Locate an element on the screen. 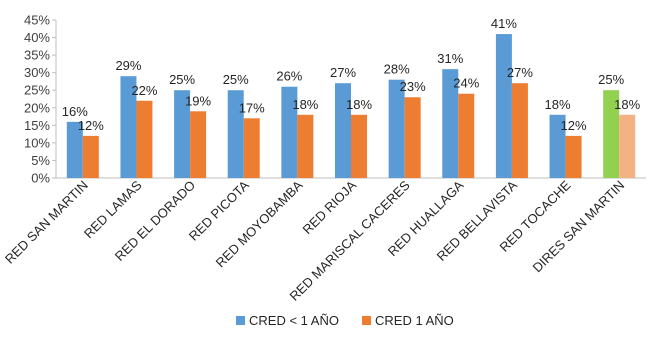  legend-label: CRED < 1 AÑO is located at coordinates (294, 320).